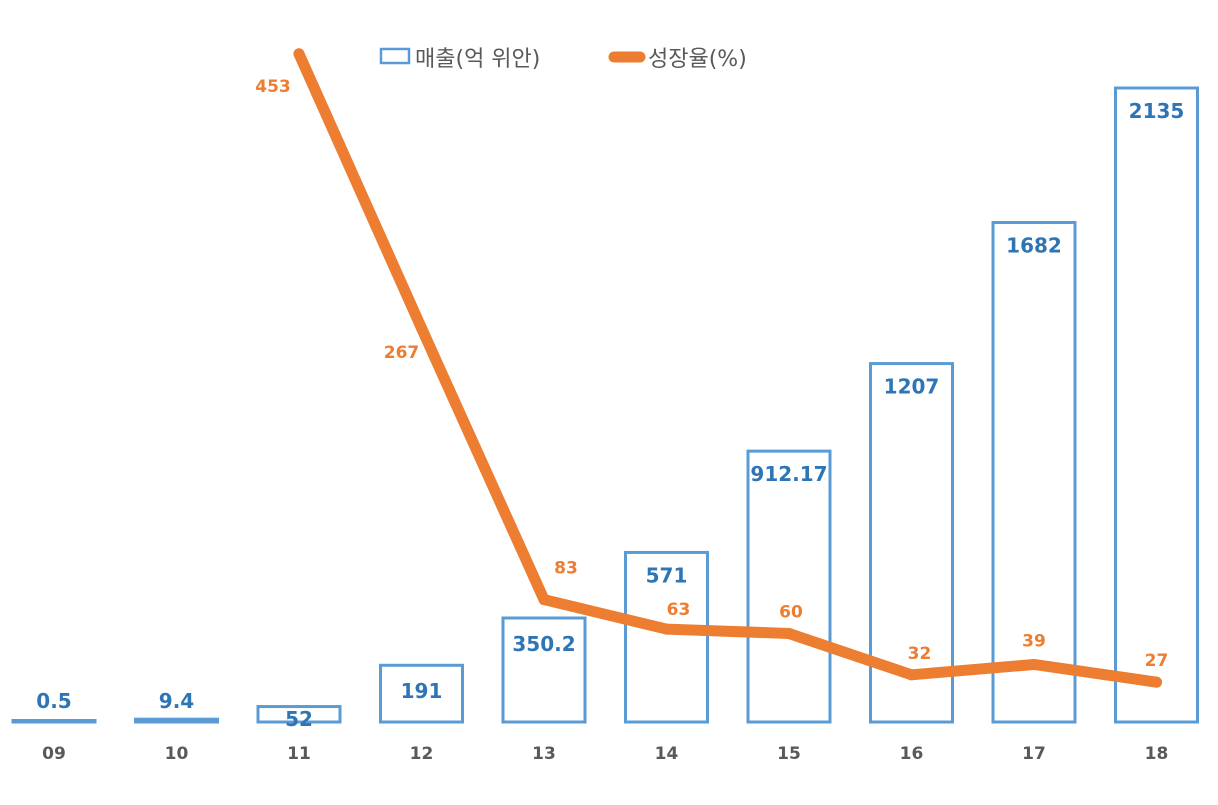 The height and width of the screenshot is (805, 1218). Describe the element at coordinates (54, 754) in the screenshot. I see `x-tick-09: 09` at that location.